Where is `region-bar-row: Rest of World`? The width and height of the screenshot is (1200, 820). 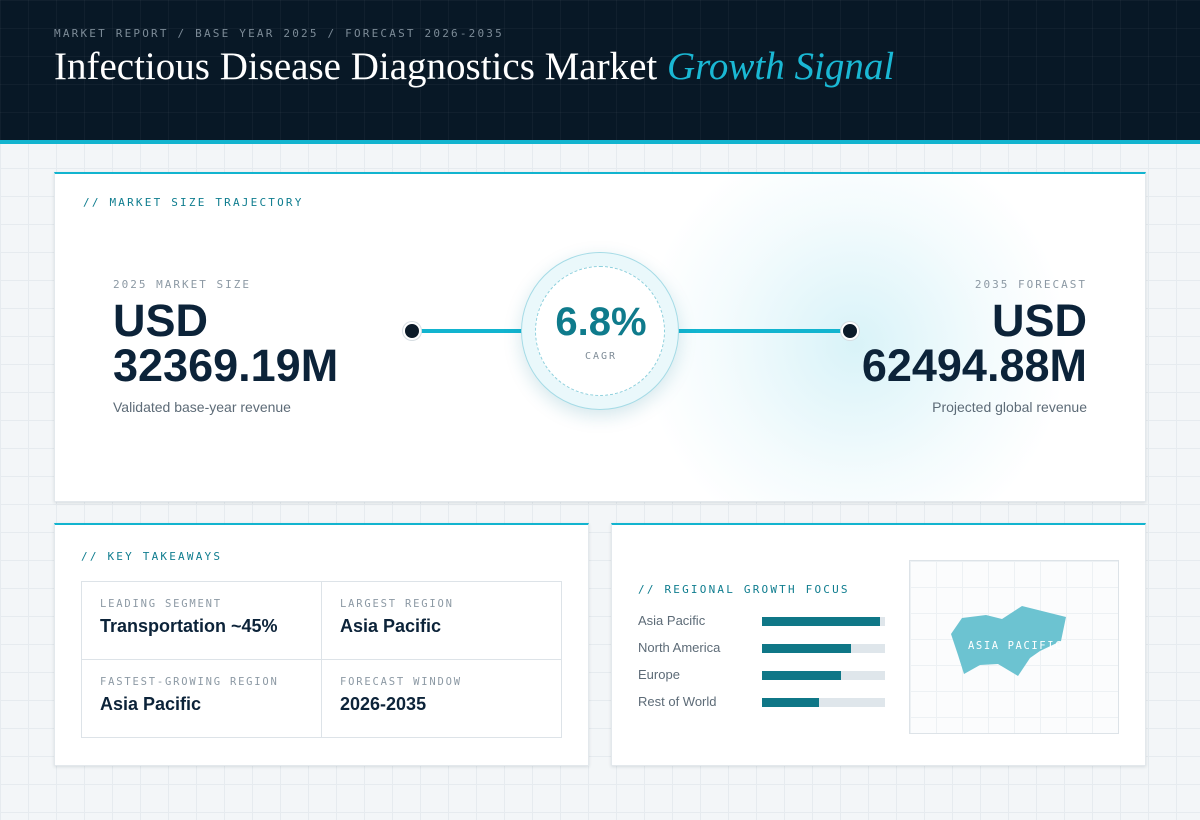
region-bar-row: Rest of World is located at coordinates (763, 702).